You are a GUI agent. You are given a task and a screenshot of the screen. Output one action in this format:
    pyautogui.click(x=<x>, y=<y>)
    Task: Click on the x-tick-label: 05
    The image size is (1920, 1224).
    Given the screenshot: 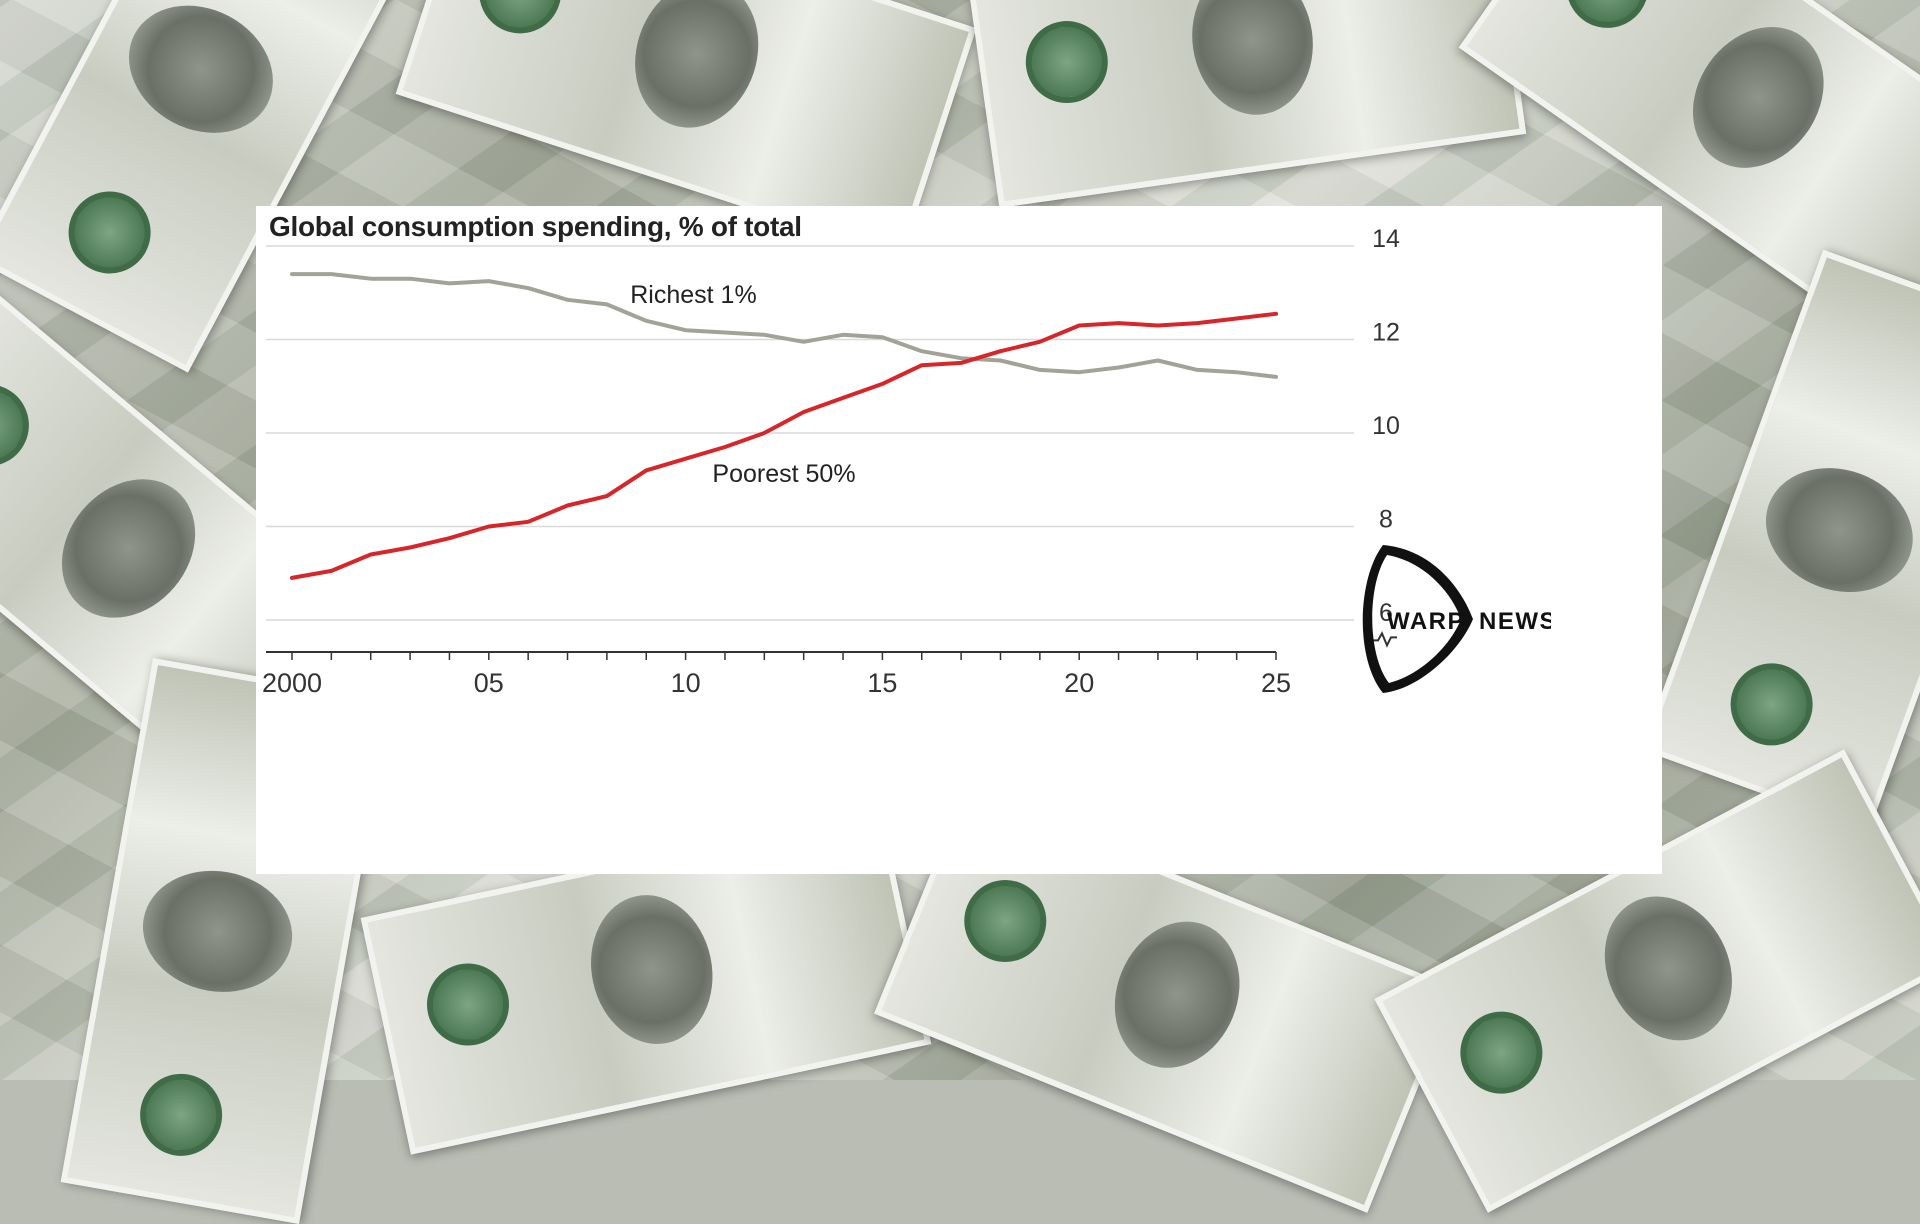 What is the action you would take?
    pyautogui.click(x=489, y=683)
    